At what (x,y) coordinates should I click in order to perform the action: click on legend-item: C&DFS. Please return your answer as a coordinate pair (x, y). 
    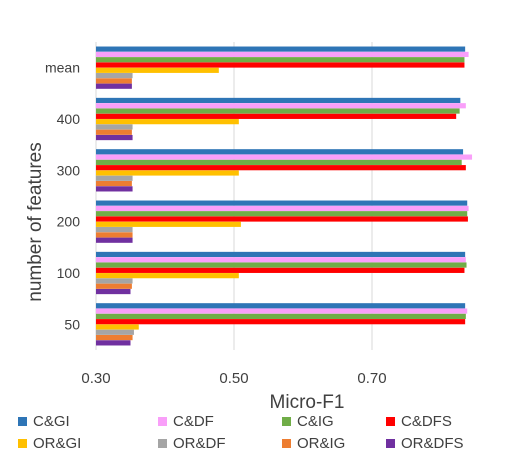
    Looking at the image, I should click on (446, 421).